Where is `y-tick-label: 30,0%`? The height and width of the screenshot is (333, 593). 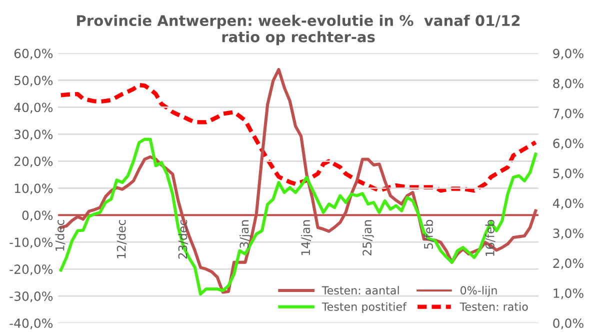
y-tick-label: 30,0% is located at coordinates (33, 135).